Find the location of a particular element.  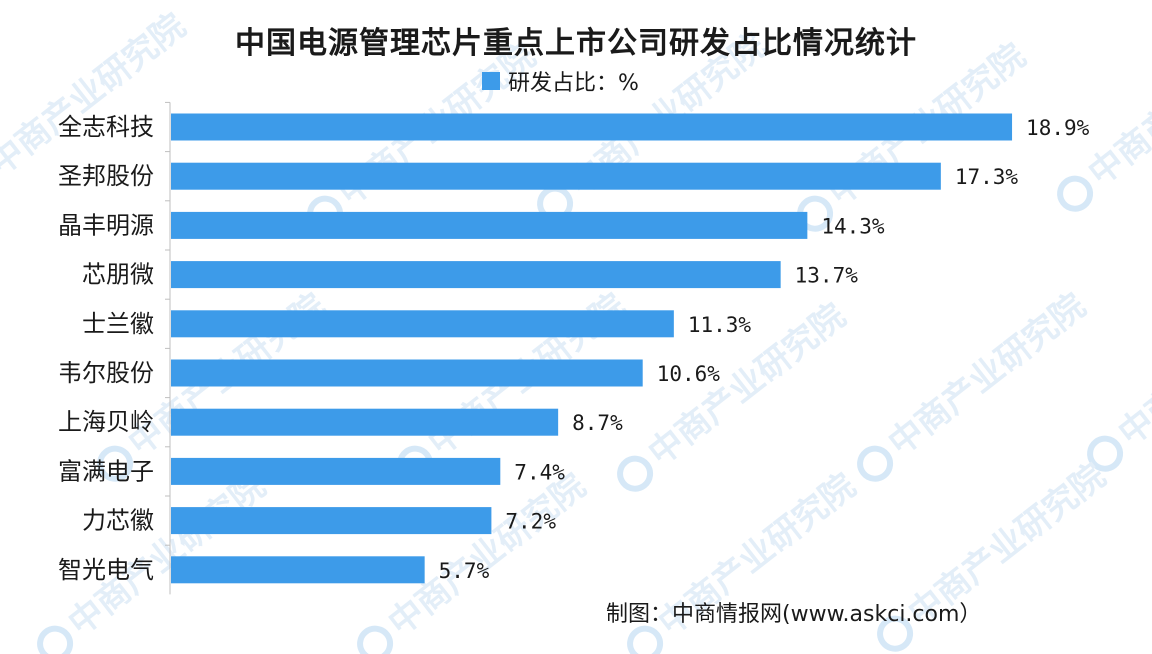

category-label: 富满电子 is located at coordinates (106, 471).